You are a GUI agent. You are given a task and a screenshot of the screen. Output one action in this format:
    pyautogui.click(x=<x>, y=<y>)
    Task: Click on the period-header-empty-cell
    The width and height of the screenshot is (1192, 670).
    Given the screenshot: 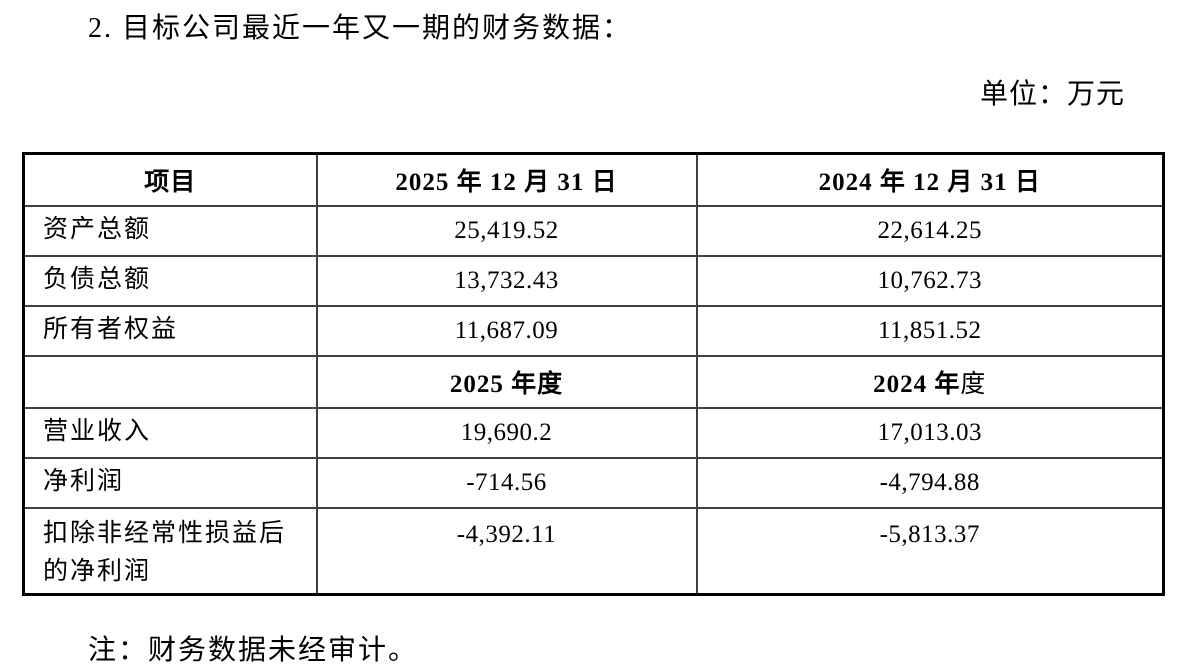 What is the action you would take?
    pyautogui.click(x=170, y=381)
    